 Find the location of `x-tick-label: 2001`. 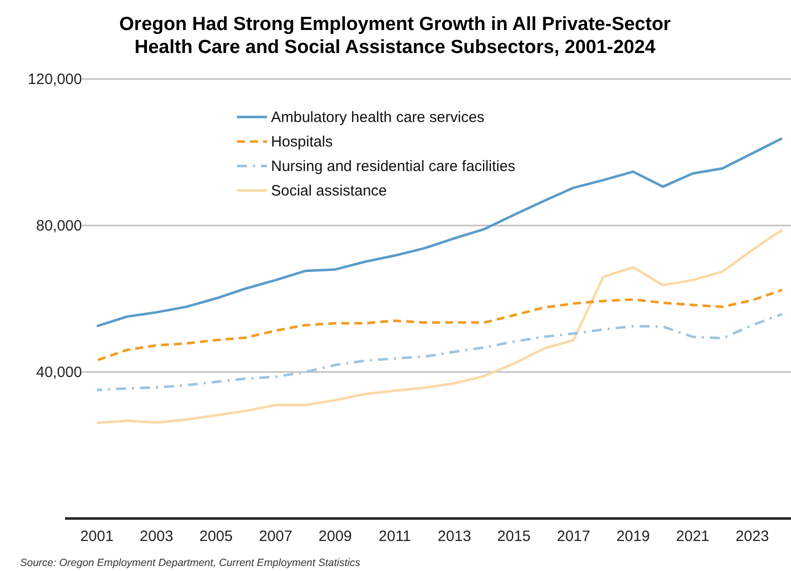

x-tick-label: 2001 is located at coordinates (97, 537).